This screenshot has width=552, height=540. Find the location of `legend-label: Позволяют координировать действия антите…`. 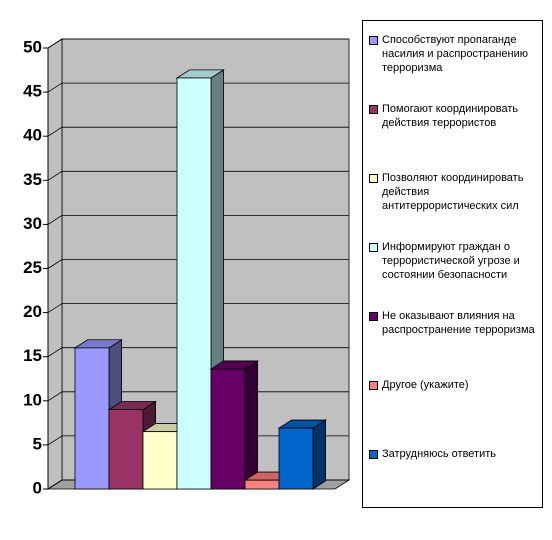

legend-label: Позволяют координировать действия антите… is located at coordinates (453, 192).